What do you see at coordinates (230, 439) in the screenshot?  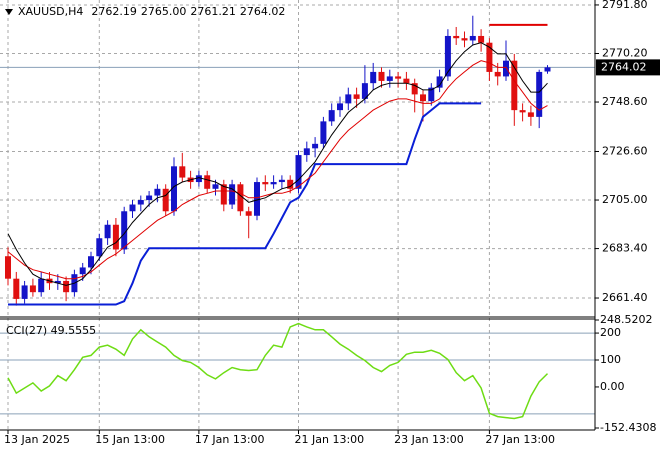 I see `x-tick-label: 17 Jan 13:00` at bounding box center [230, 439].